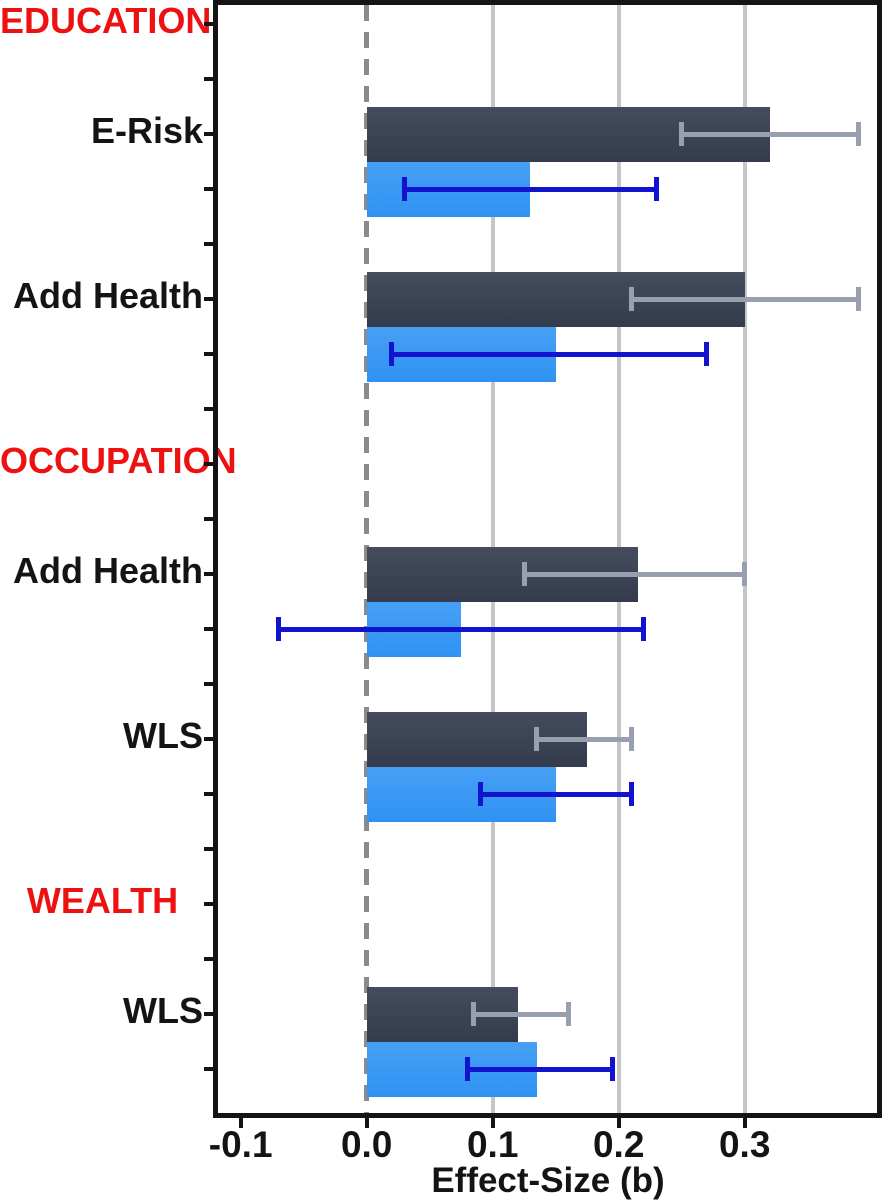  Describe the element at coordinates (366, 1144) in the screenshot. I see `x-tick-label: 0.0` at that location.